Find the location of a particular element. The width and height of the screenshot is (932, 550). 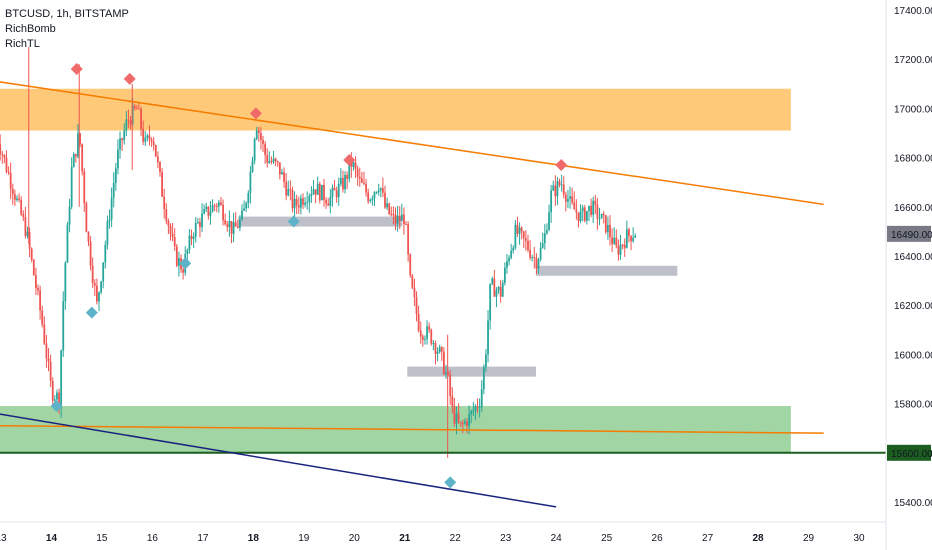

symbol-label: BTCUSD, 1h, BITSTAMP is located at coordinates (67, 14).